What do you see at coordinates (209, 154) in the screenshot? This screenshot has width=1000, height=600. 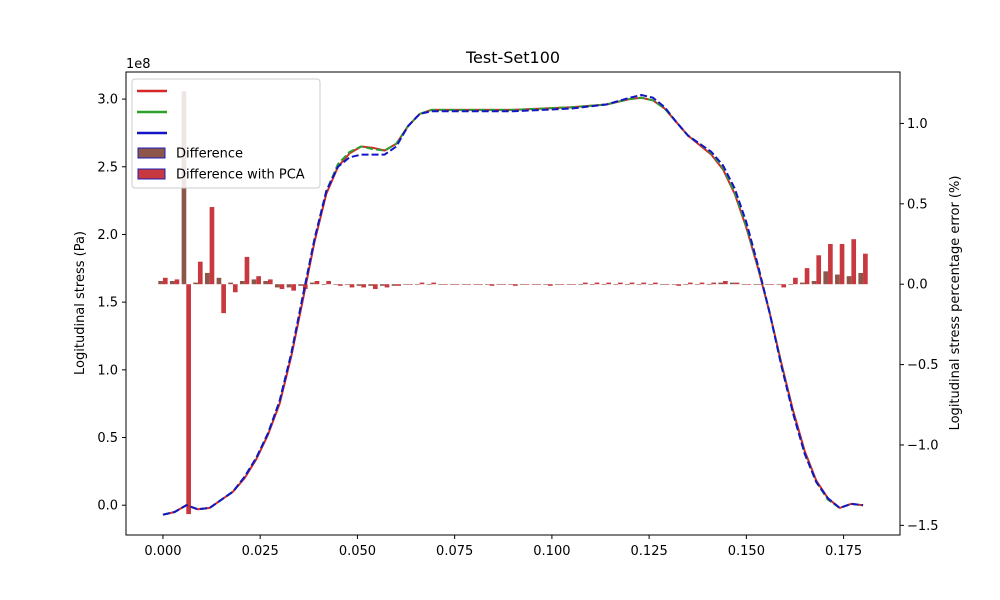 I see `legend-label-difference: Difference` at bounding box center [209, 154].